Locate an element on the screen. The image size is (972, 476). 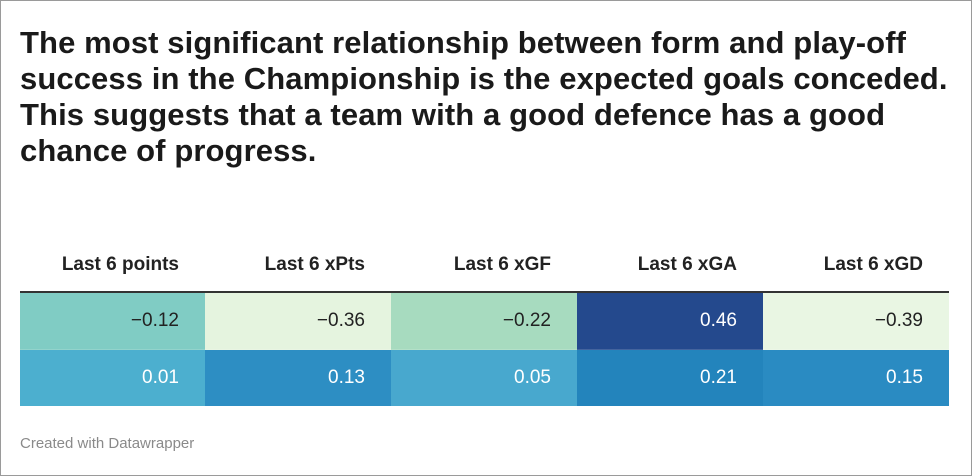
footer: Created with Datawrapper is located at coordinates (107, 443).